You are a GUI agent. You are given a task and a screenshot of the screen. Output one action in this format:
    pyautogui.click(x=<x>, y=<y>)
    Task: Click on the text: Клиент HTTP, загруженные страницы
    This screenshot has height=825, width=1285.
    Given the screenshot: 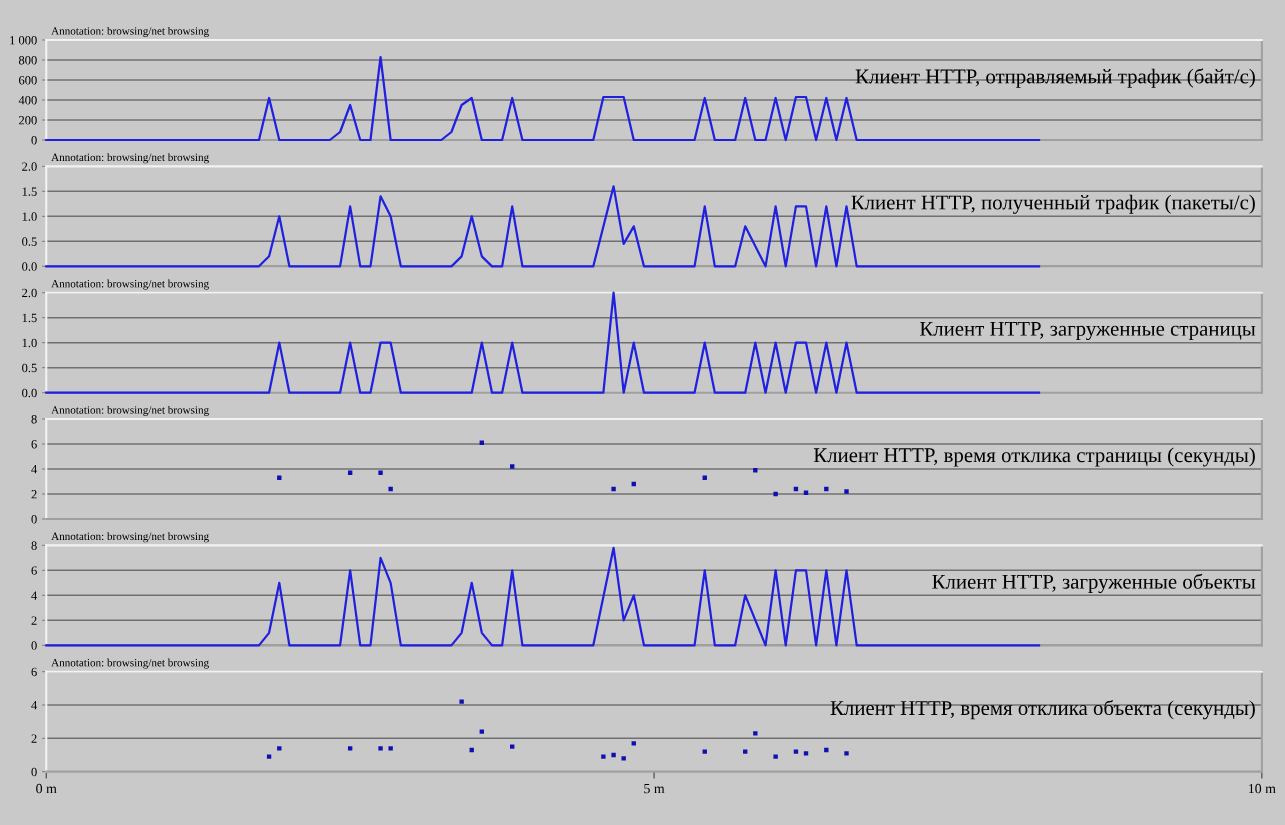 What is the action you would take?
    pyautogui.click(x=1087, y=331)
    